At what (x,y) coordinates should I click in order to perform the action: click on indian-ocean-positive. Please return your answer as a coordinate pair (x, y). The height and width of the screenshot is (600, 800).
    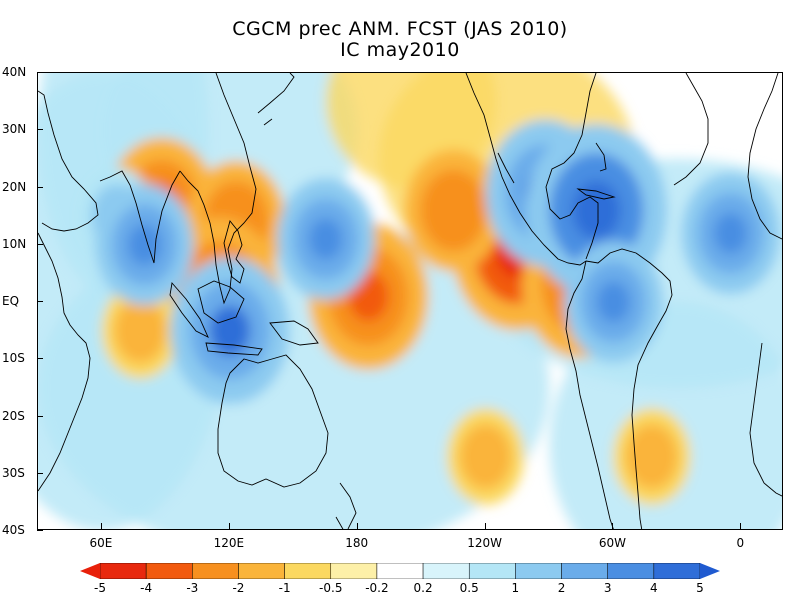
    Looking at the image, I should click on (140, 330).